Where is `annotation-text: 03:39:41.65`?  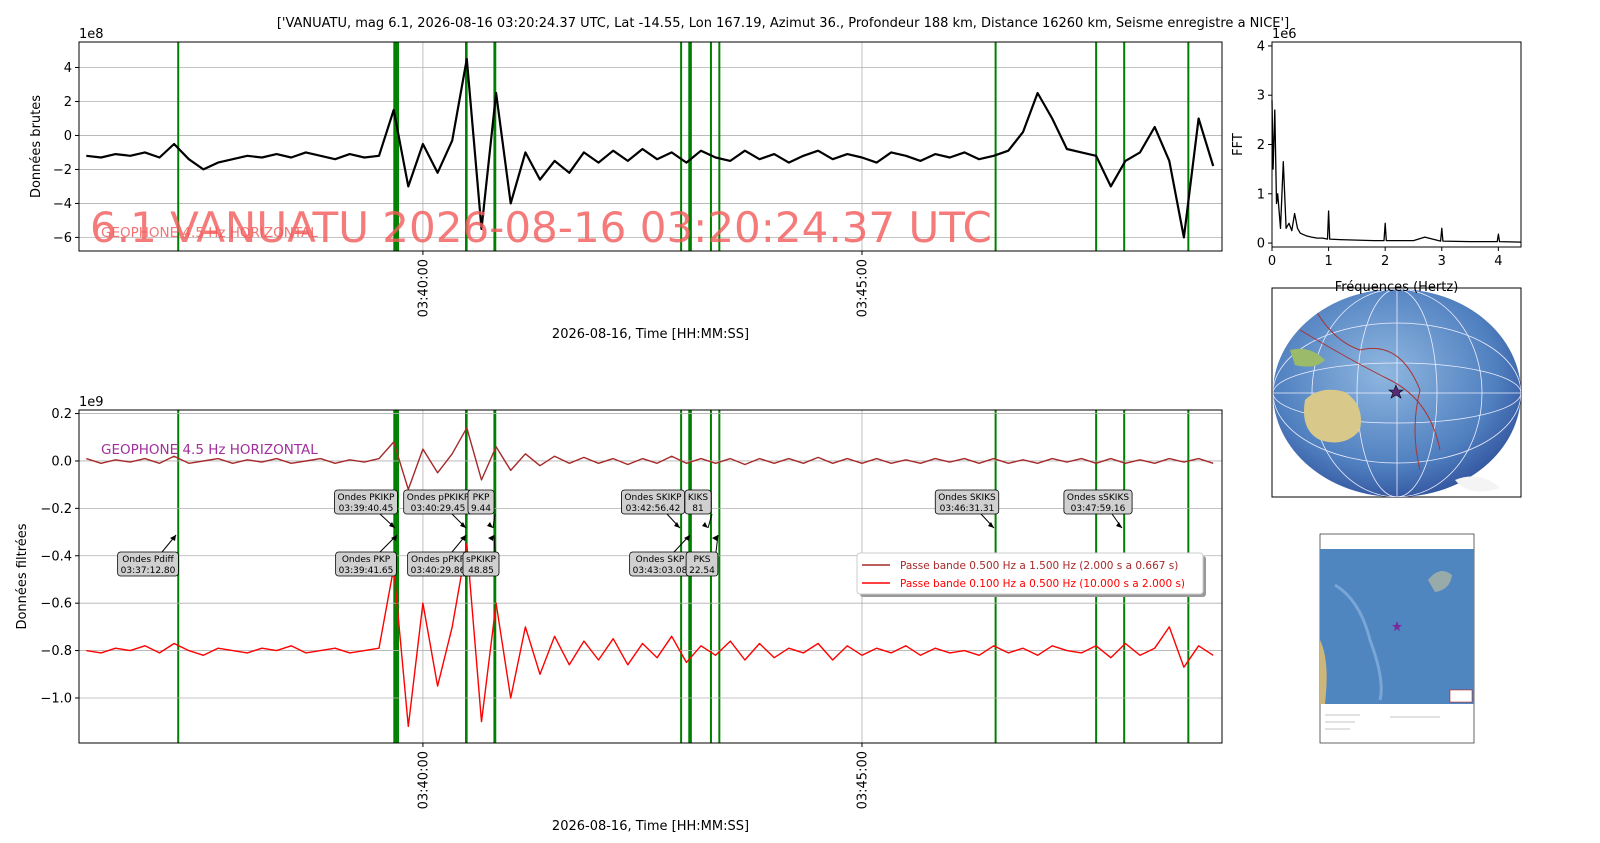 annotation-text: 03:39:41.65 is located at coordinates (366, 571).